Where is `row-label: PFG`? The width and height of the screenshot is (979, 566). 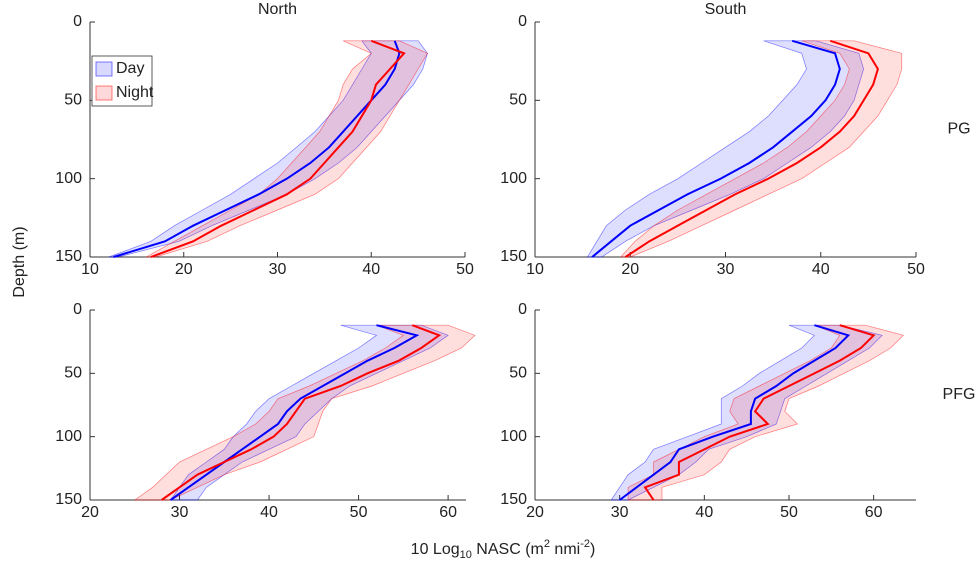 row-label: PFG is located at coordinates (959, 394).